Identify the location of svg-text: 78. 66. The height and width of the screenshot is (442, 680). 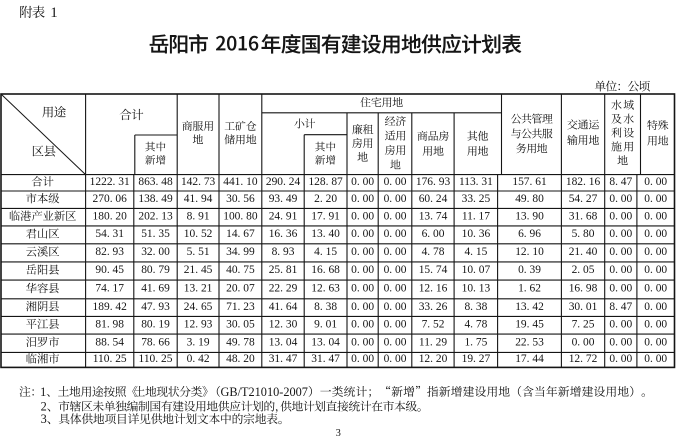
(155, 342).